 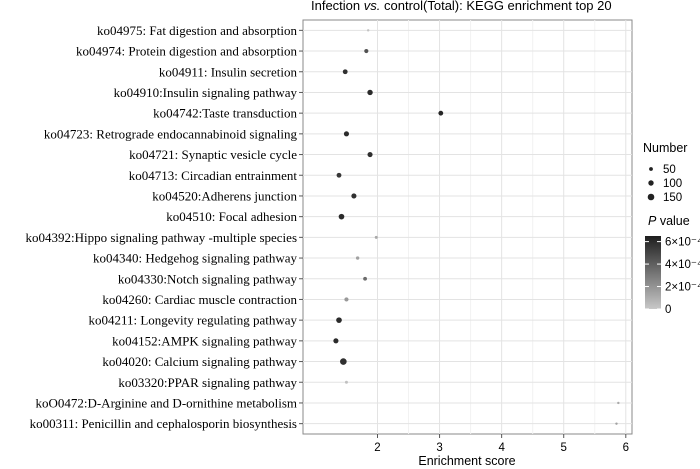 What do you see at coordinates (682, 243) in the screenshot?
I see `color-legend-label: 6×10⁻⁴` at bounding box center [682, 243].